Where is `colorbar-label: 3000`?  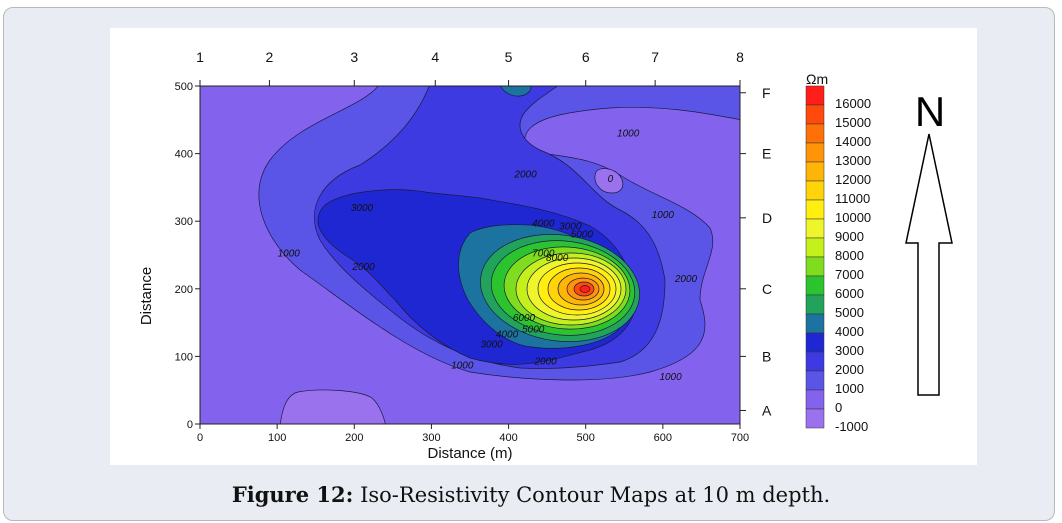
colorbar-label: 3000 is located at coordinates (849, 350).